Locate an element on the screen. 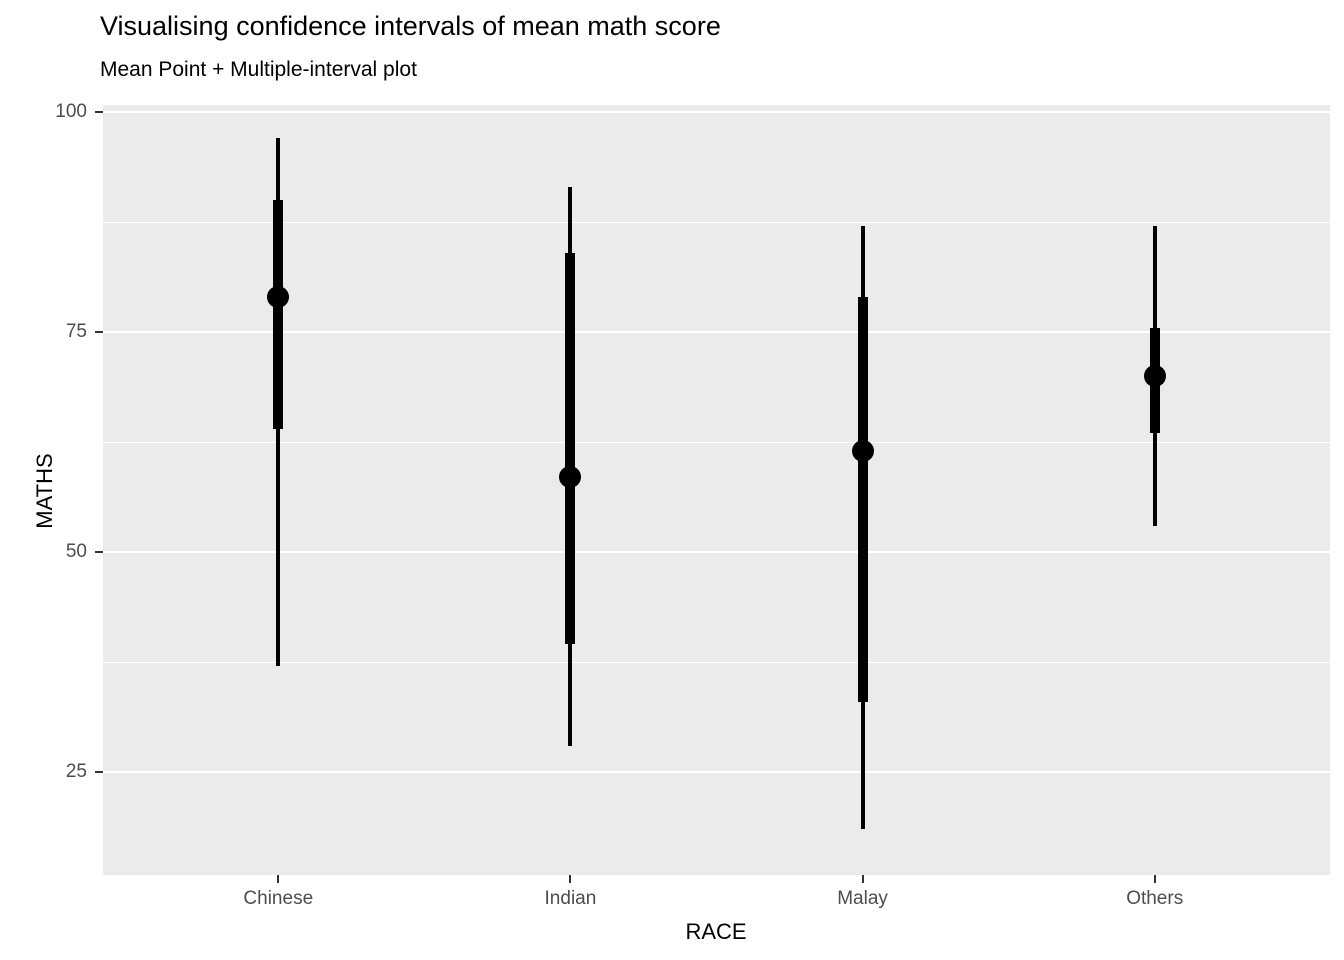 This screenshot has width=1344, height=960. x-tick-label: Chinese is located at coordinates (278, 898).